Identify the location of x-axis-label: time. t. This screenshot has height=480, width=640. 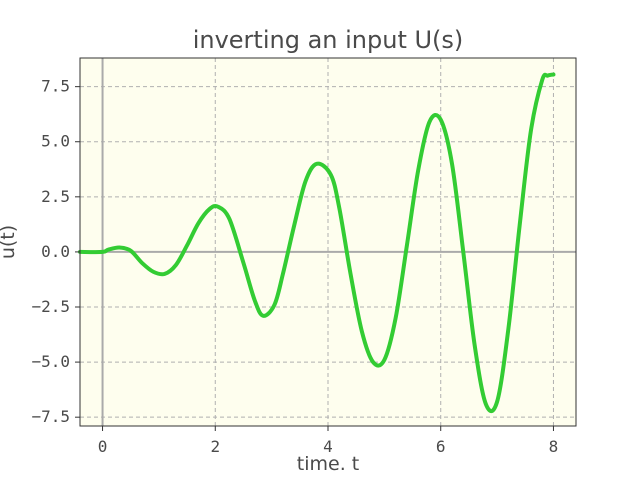
(328, 464).